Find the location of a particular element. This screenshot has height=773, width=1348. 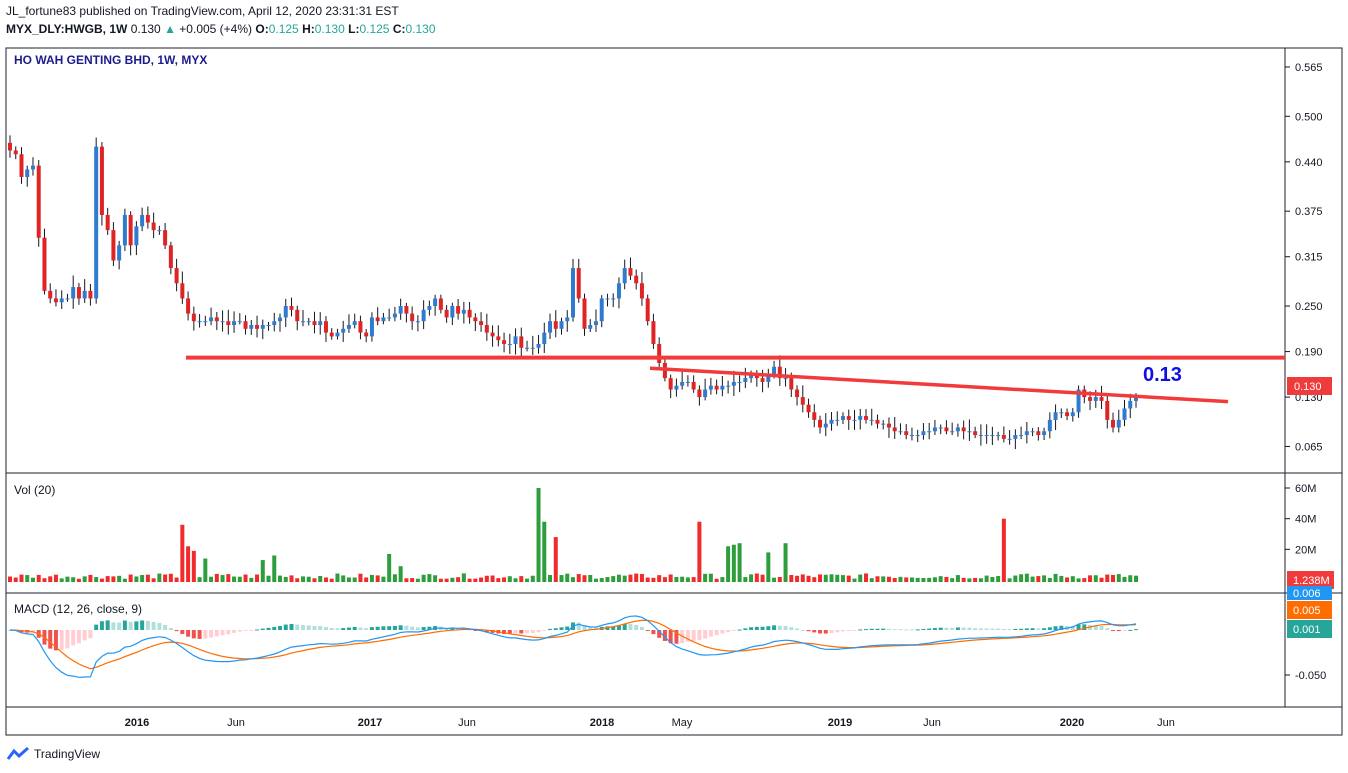

price-tick-label: 0.565 is located at coordinates (1309, 68).